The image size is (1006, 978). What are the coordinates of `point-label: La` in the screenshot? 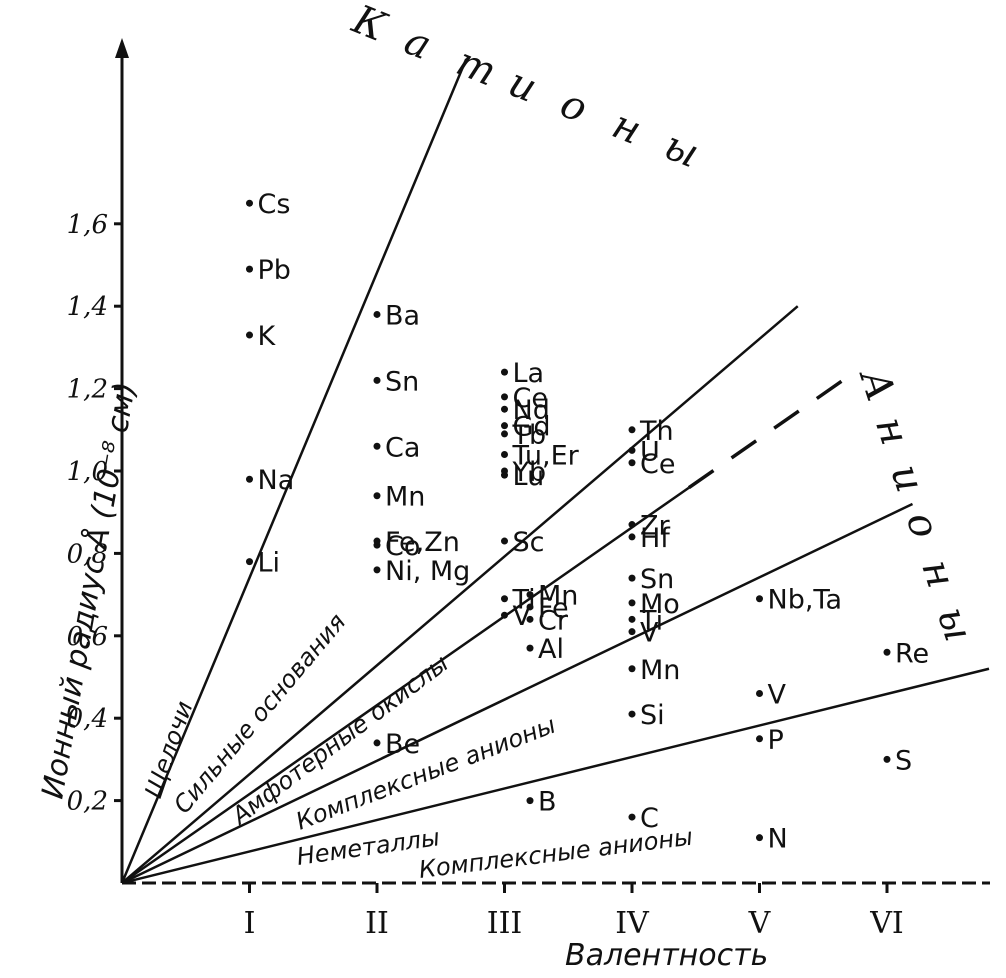 It's located at (529, 373).